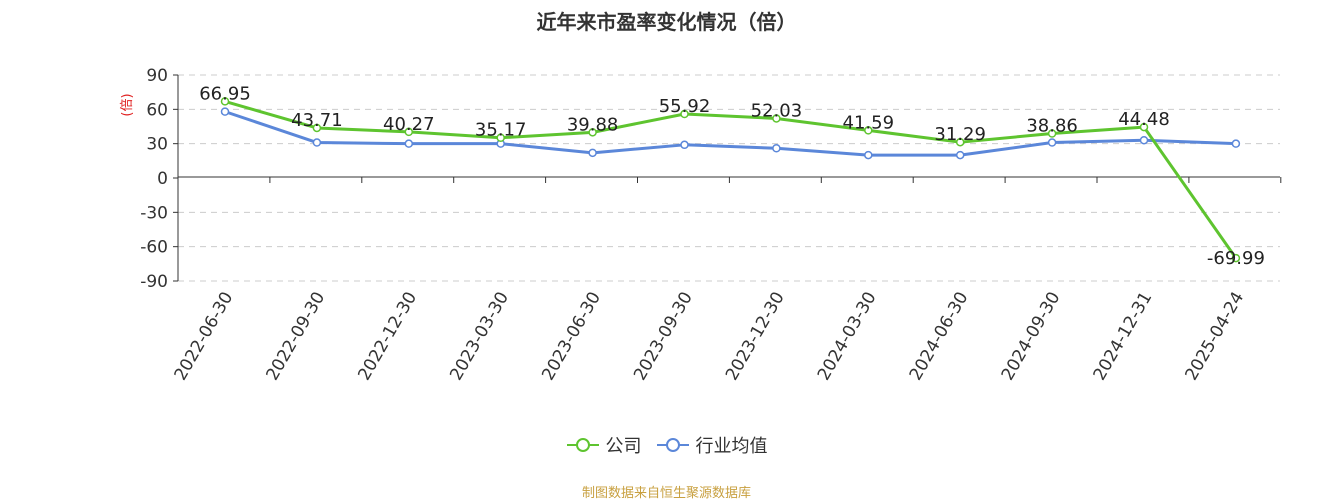 Image resolution: width=1333 pixels, height=500 pixels. Describe the element at coordinates (593, 124) in the screenshot. I see `data-label: 39.88` at that location.